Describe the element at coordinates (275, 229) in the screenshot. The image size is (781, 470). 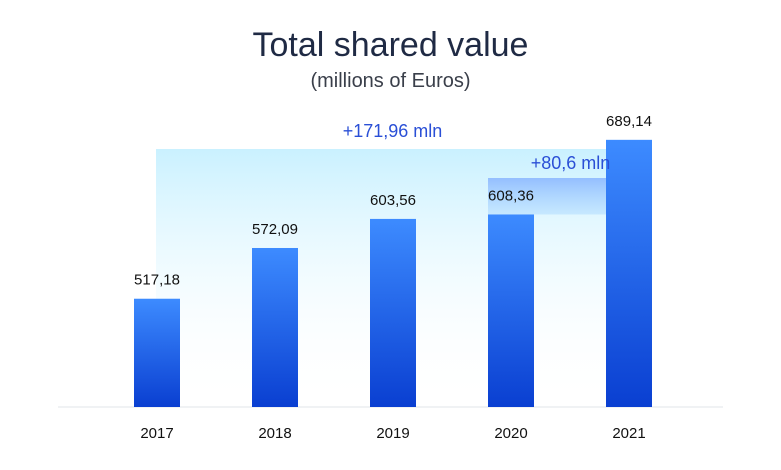
I see `value-label-2018: 572,09` at that location.